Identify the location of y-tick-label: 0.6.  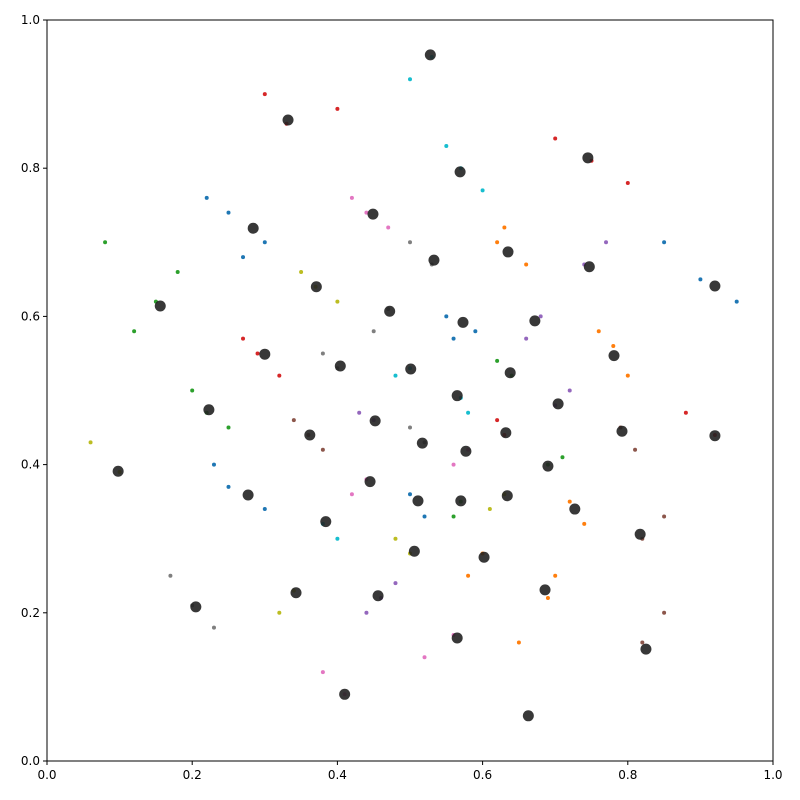
(30, 316).